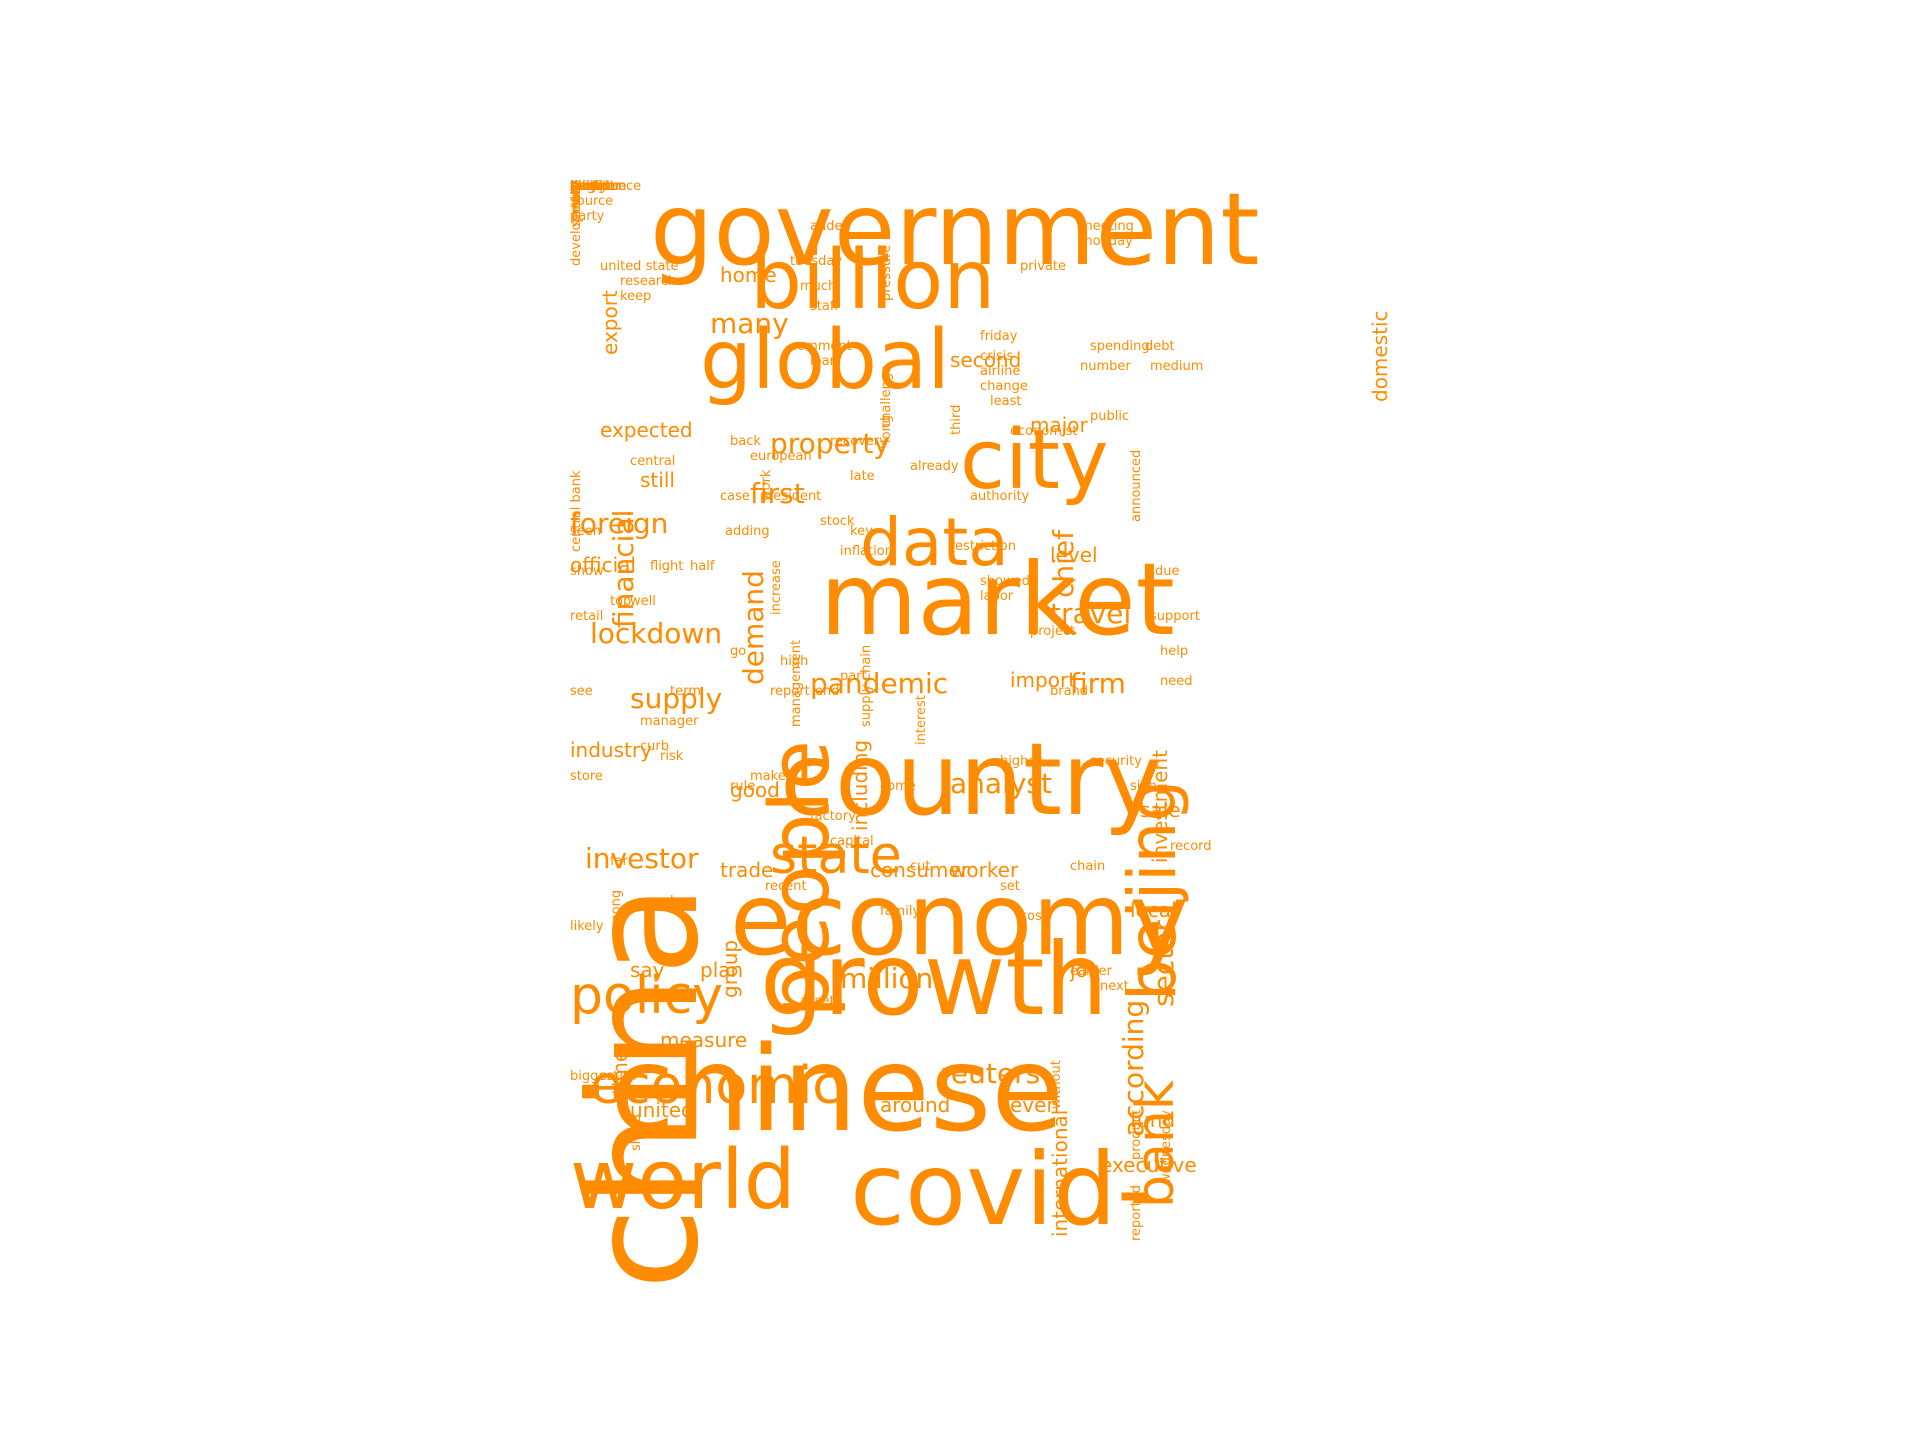 This screenshot has width=1920, height=1440. What do you see at coordinates (915, 1105) in the screenshot?
I see `word-around: around` at bounding box center [915, 1105].